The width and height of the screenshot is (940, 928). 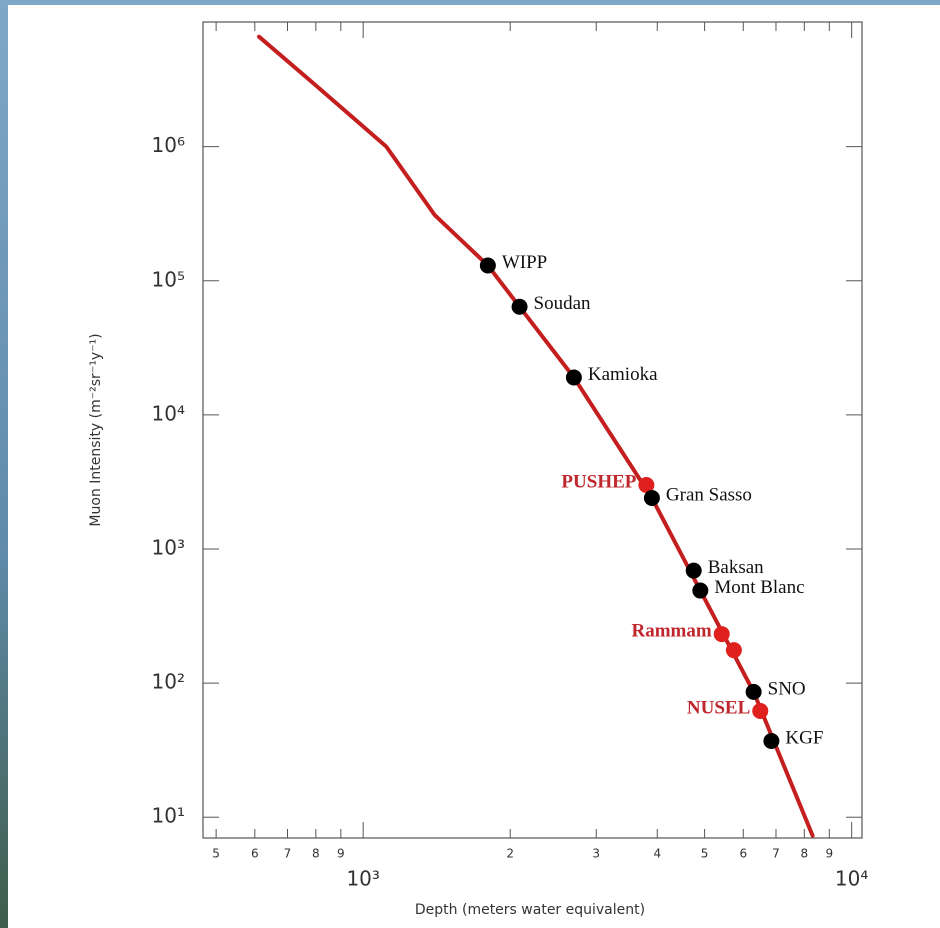 I want to click on site-label: PUSHEP, so click(x=598, y=481).